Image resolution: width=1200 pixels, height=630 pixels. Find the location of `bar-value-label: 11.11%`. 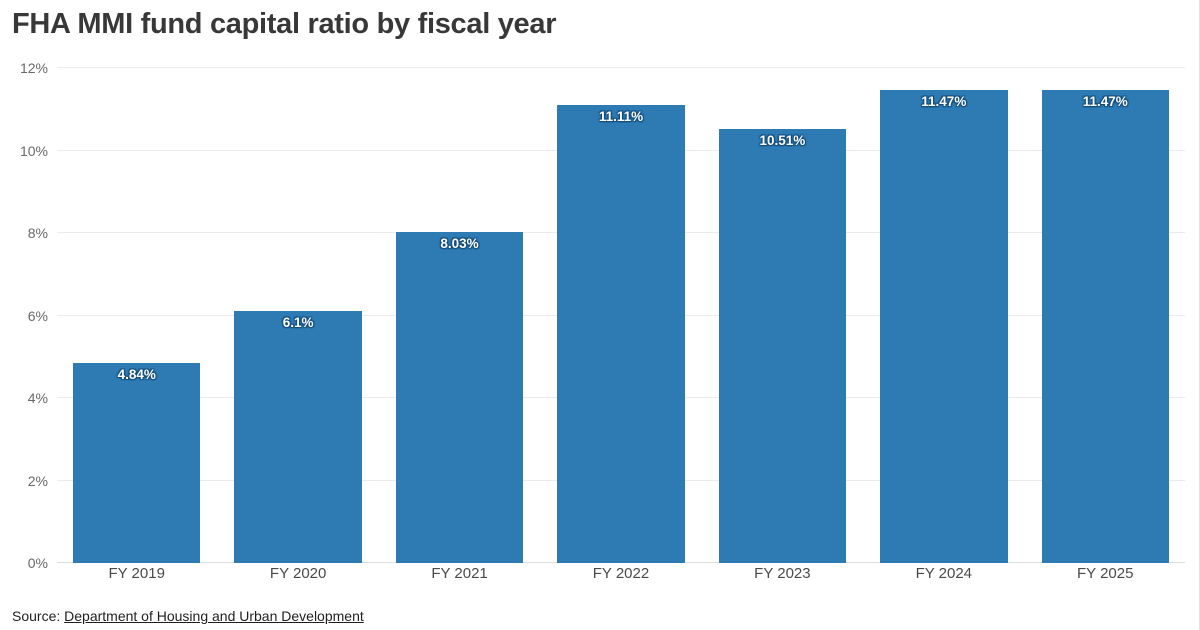

bar-value-label: 11.11% is located at coordinates (621, 116).